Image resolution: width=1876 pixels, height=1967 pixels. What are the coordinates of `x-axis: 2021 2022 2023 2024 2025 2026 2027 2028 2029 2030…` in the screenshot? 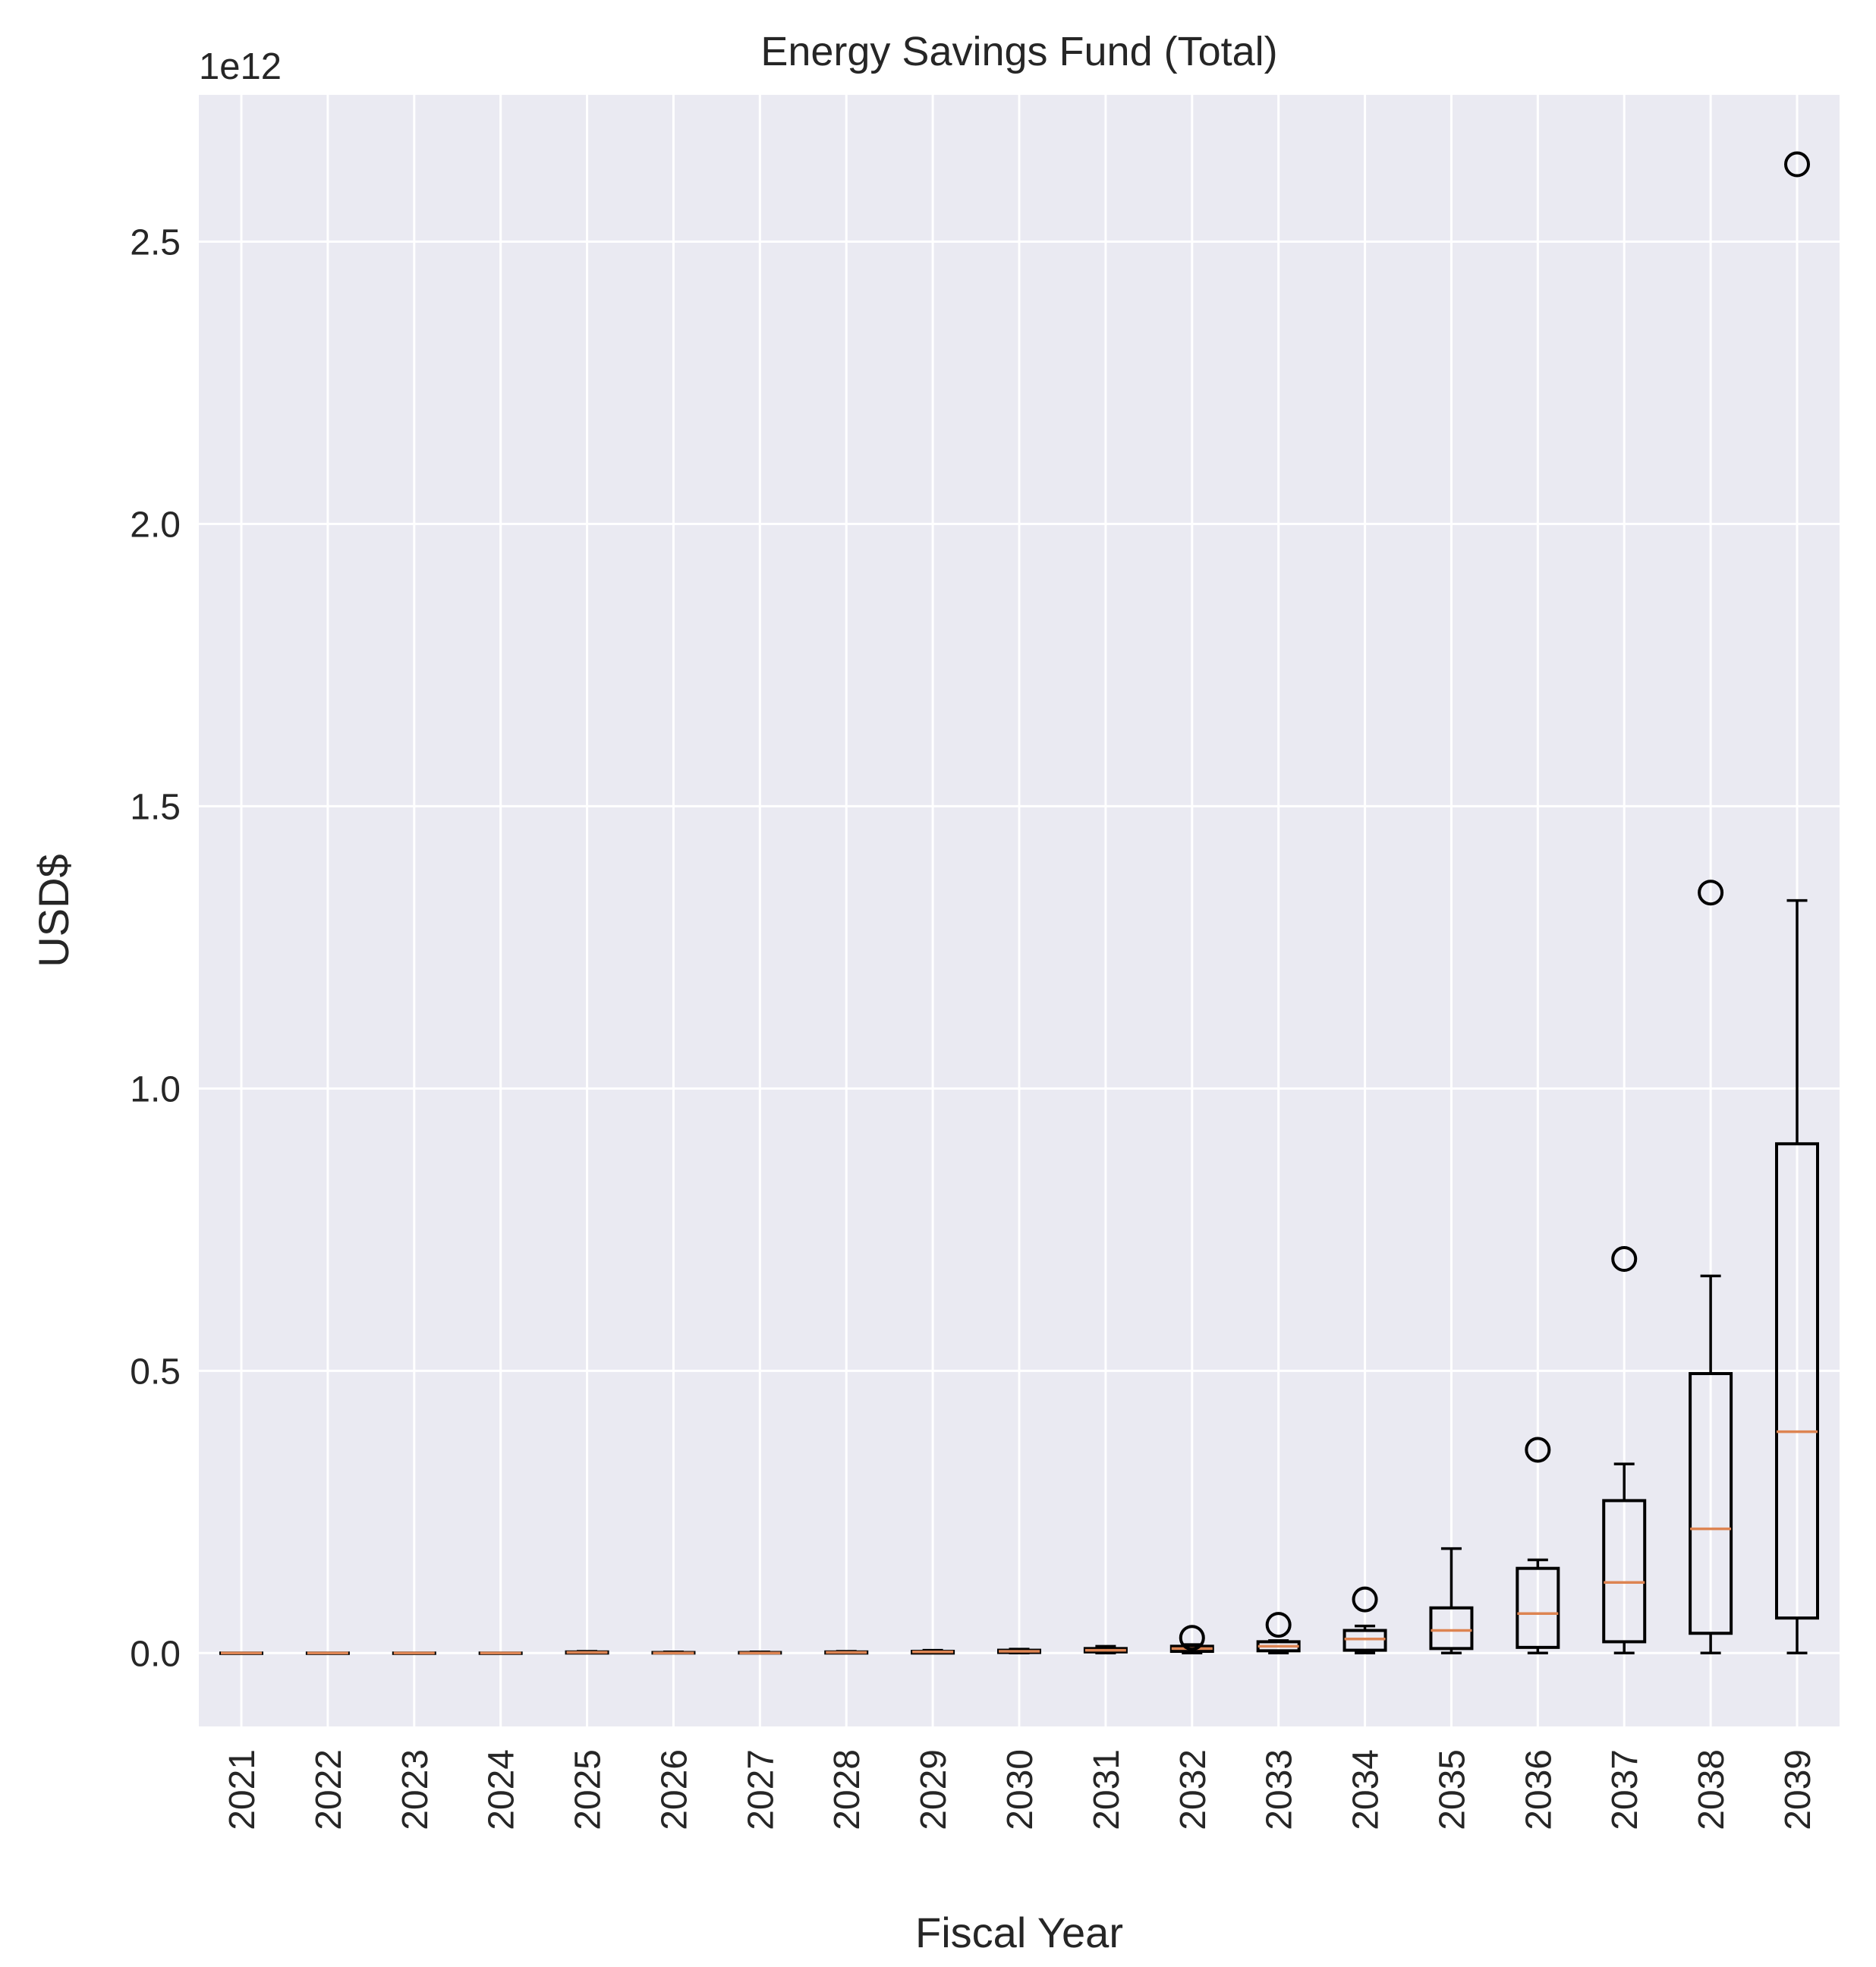 It's located at (1020, 1789).